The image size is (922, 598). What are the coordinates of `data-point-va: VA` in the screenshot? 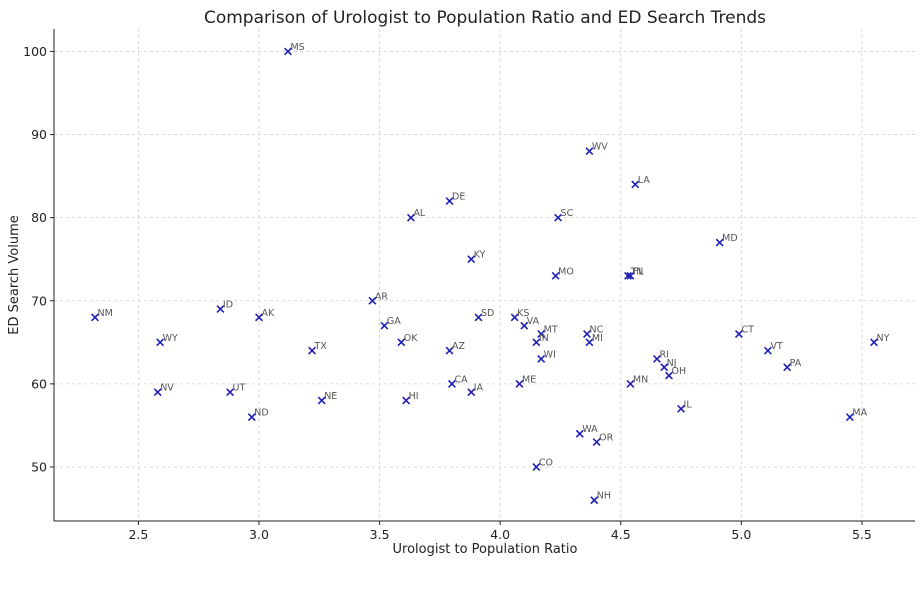 It's located at (530, 323).